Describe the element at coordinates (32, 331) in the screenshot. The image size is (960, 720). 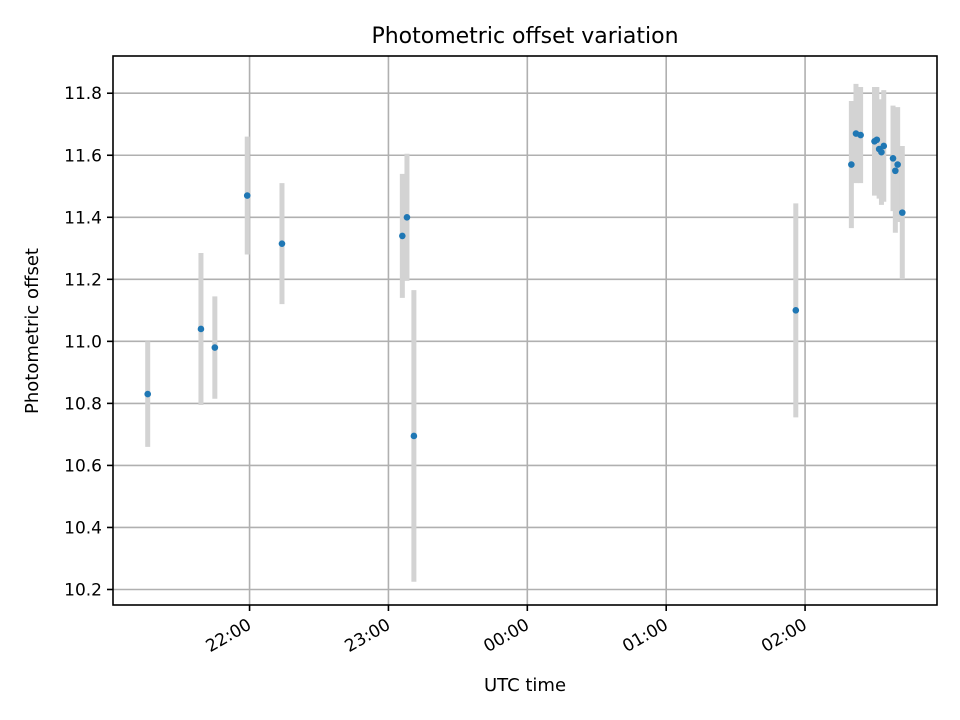
I see `y-axis-label: Photometric offset` at that location.